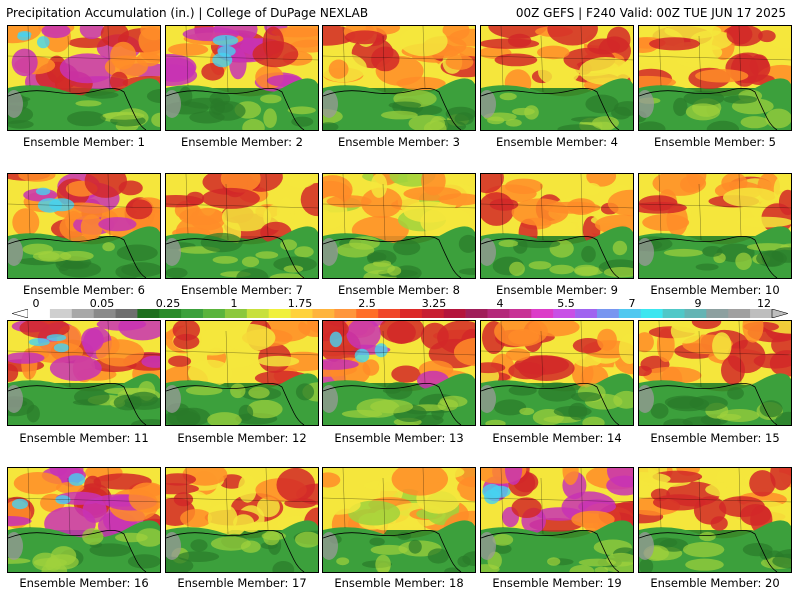 The height and width of the screenshot is (600, 800). What do you see at coordinates (84, 438) in the screenshot?
I see `ensemble-member-label: Ensemble Member: 11` at bounding box center [84, 438].